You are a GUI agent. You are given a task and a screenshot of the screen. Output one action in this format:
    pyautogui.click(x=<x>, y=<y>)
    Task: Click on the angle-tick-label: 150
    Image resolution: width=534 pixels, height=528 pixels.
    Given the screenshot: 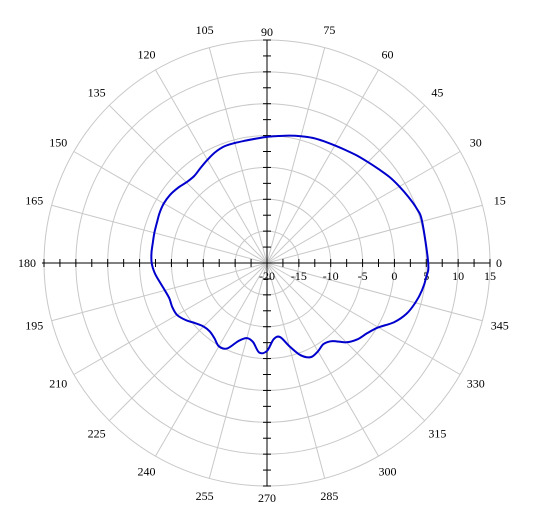 What is the action you would take?
    pyautogui.click(x=58, y=143)
    